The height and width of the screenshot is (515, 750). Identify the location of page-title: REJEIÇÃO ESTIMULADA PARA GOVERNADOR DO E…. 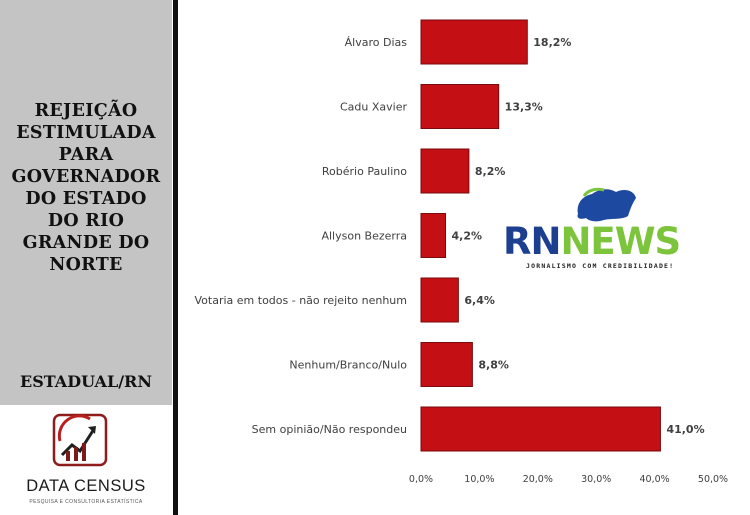
(86, 188).